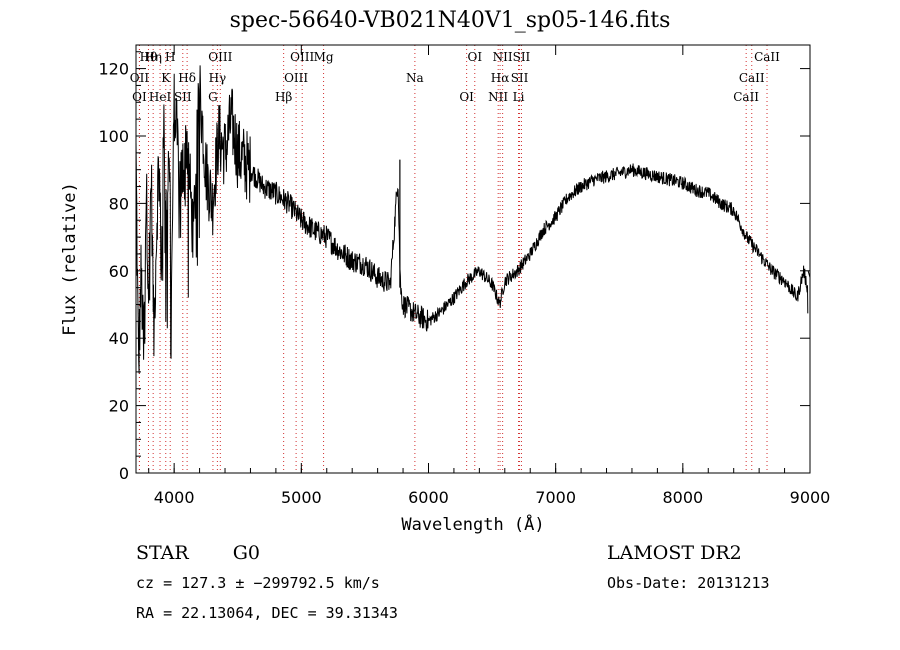 Image resolution: width=900 pixels, height=650 pixels. What do you see at coordinates (324, 57) in the screenshot?
I see `line-label: Mg` at bounding box center [324, 57].